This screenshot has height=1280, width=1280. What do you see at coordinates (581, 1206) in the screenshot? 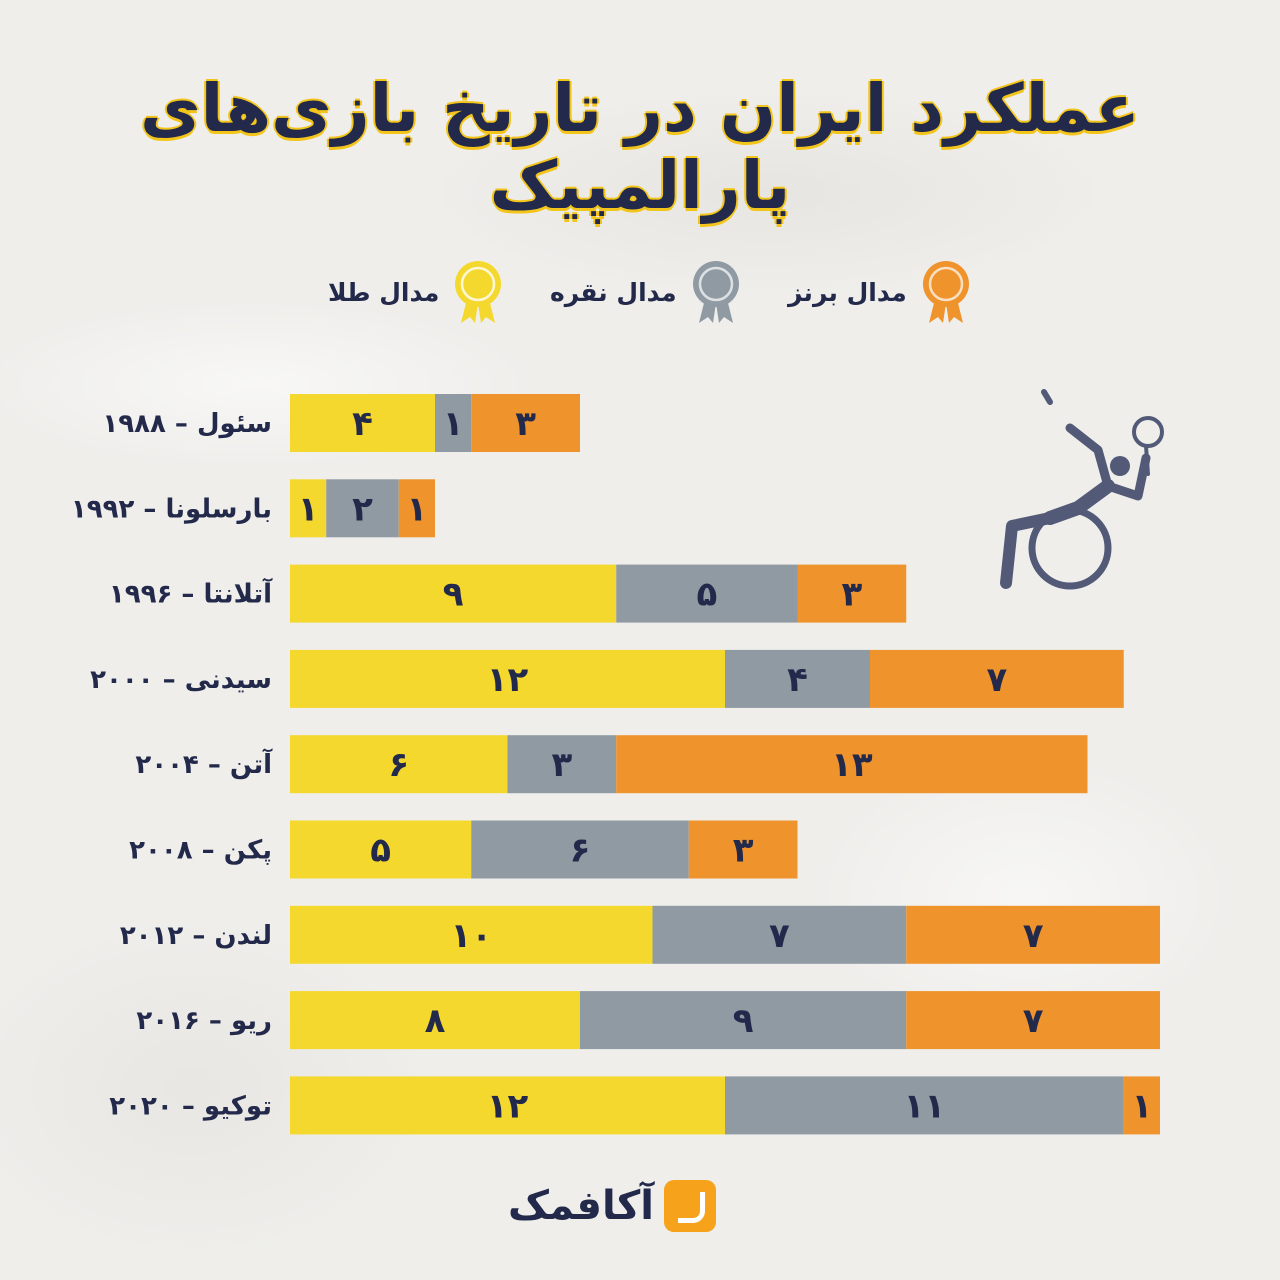
I see `brand-name: آکافمک` at bounding box center [581, 1206].